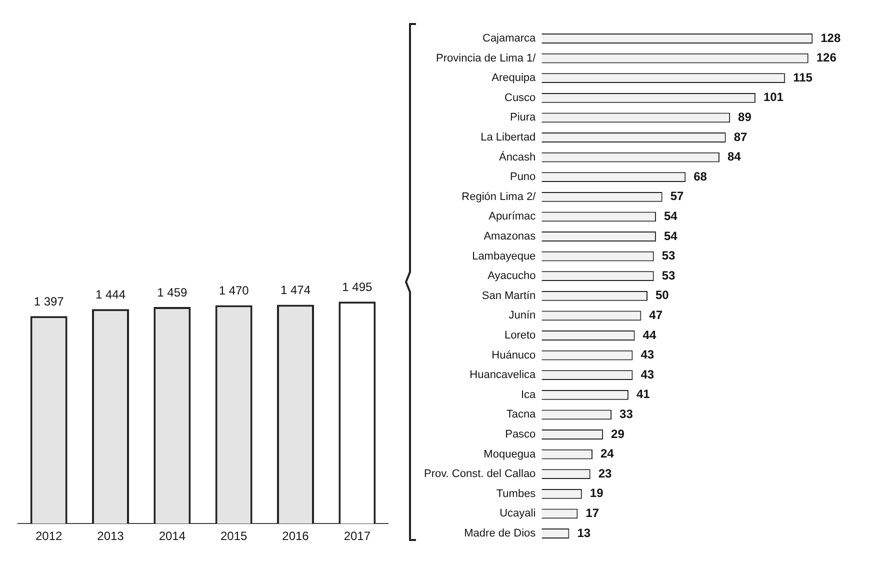  Describe the element at coordinates (830, 37) in the screenshot. I see `data-label: 128` at that location.